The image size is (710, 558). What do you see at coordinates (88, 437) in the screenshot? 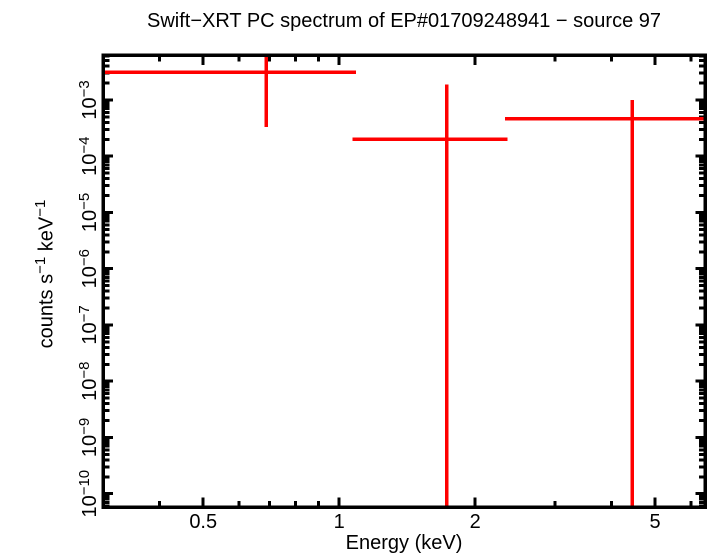
I see `y-tick-label: 10−9` at bounding box center [88, 437].